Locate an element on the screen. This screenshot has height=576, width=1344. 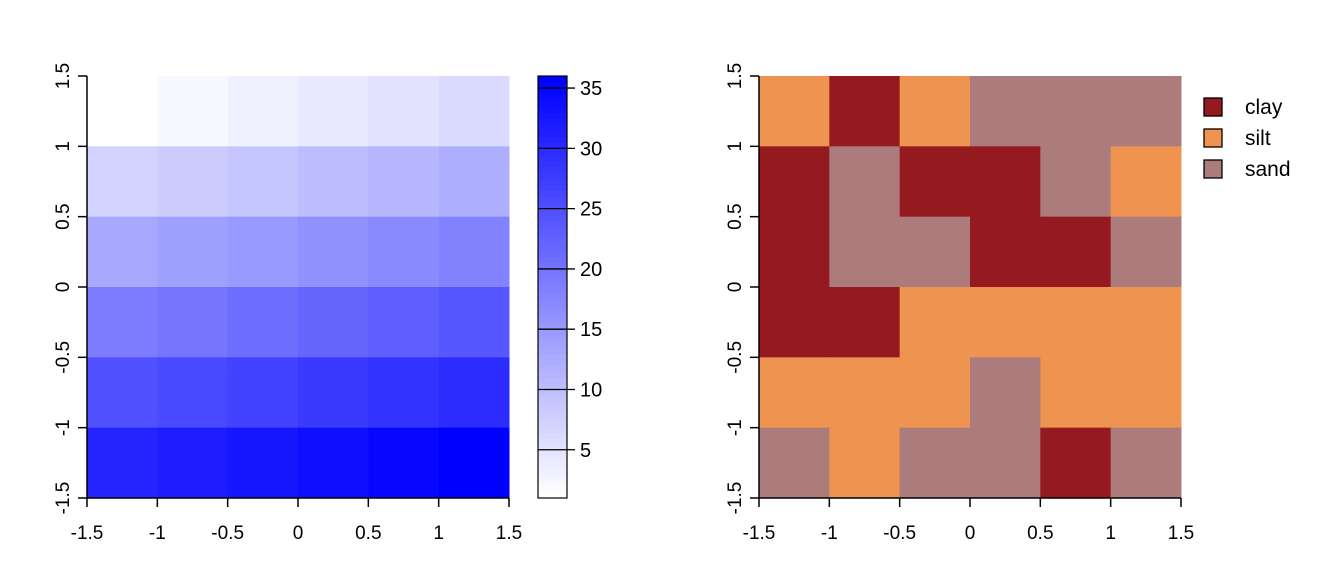
colorbar-tick-label: 30 is located at coordinates (591, 149).